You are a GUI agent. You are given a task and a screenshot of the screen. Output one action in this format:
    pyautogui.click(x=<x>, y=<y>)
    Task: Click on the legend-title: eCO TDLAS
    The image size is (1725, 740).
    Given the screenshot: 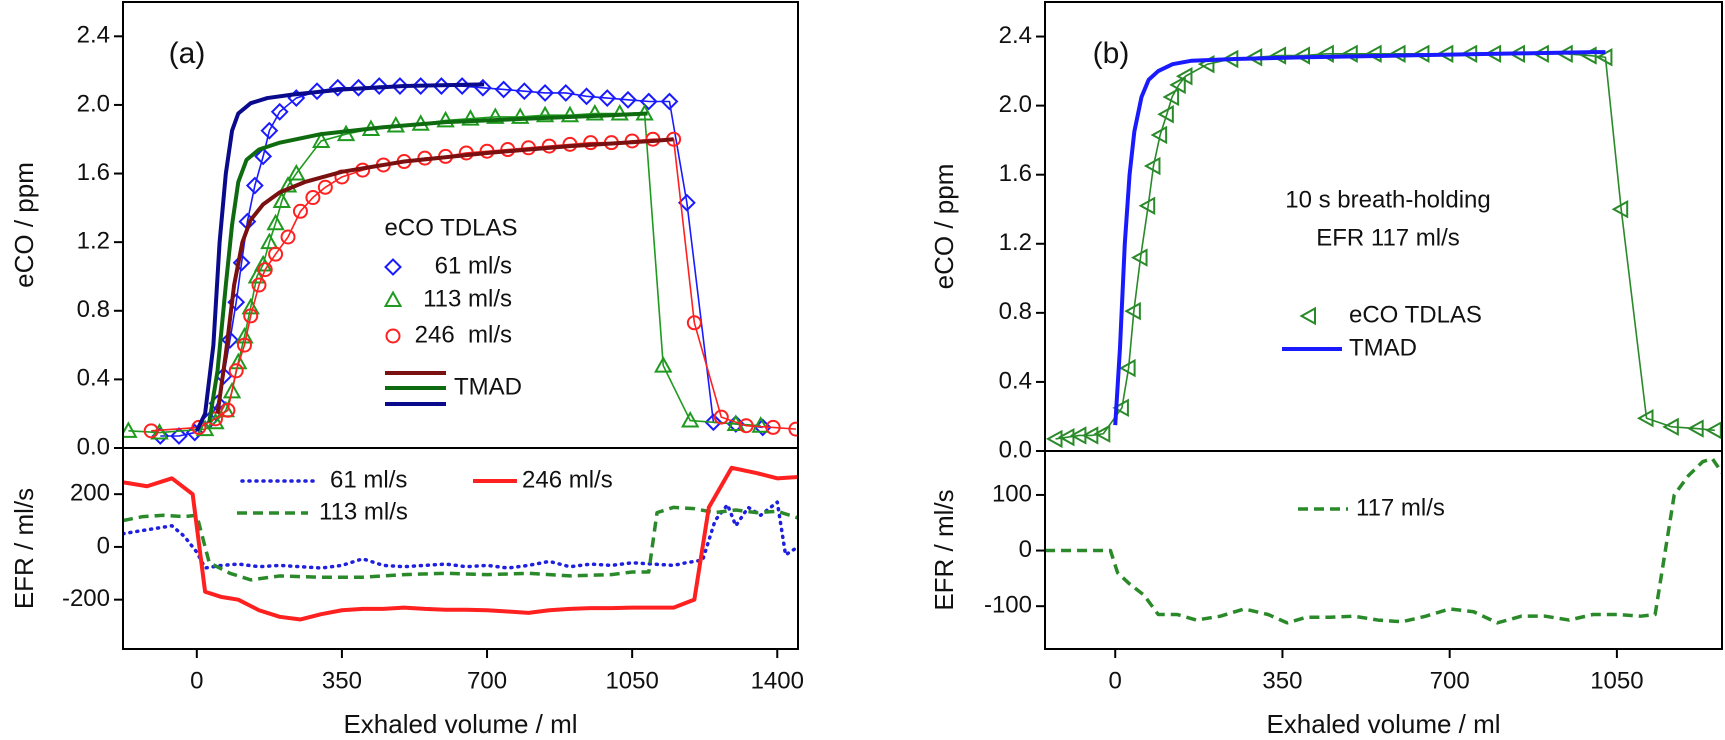 What is the action you would take?
    pyautogui.click(x=451, y=227)
    